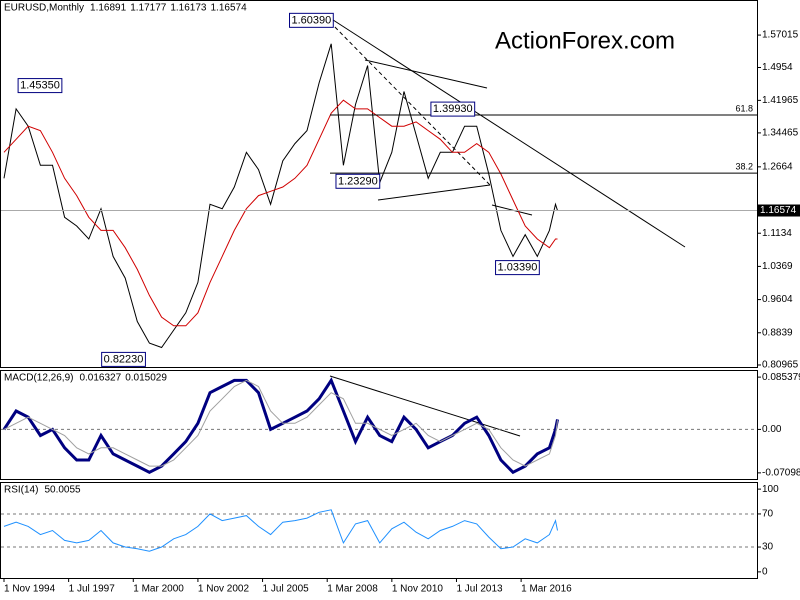 The image size is (800, 600). I want to click on fib-label: 61.8, so click(744, 108).